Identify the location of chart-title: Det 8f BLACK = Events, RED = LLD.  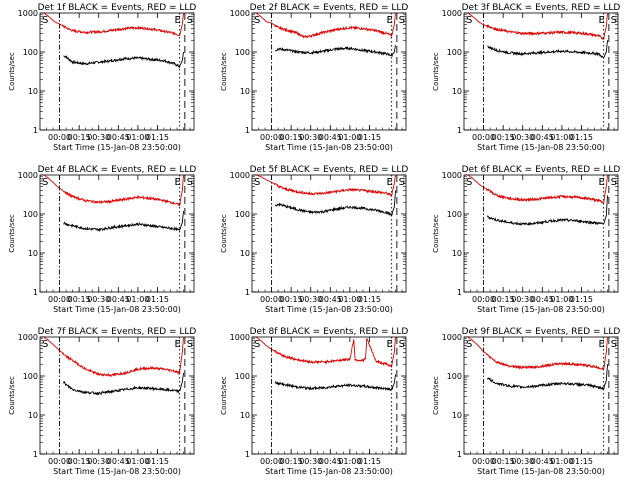
(329, 332).